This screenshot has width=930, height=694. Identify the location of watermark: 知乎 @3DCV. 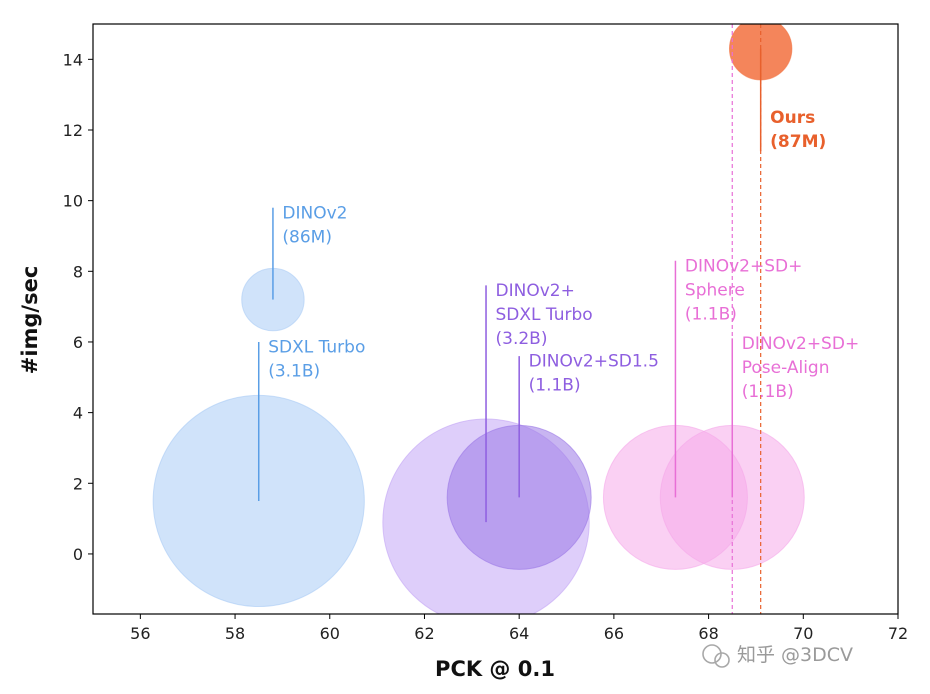
(777, 656).